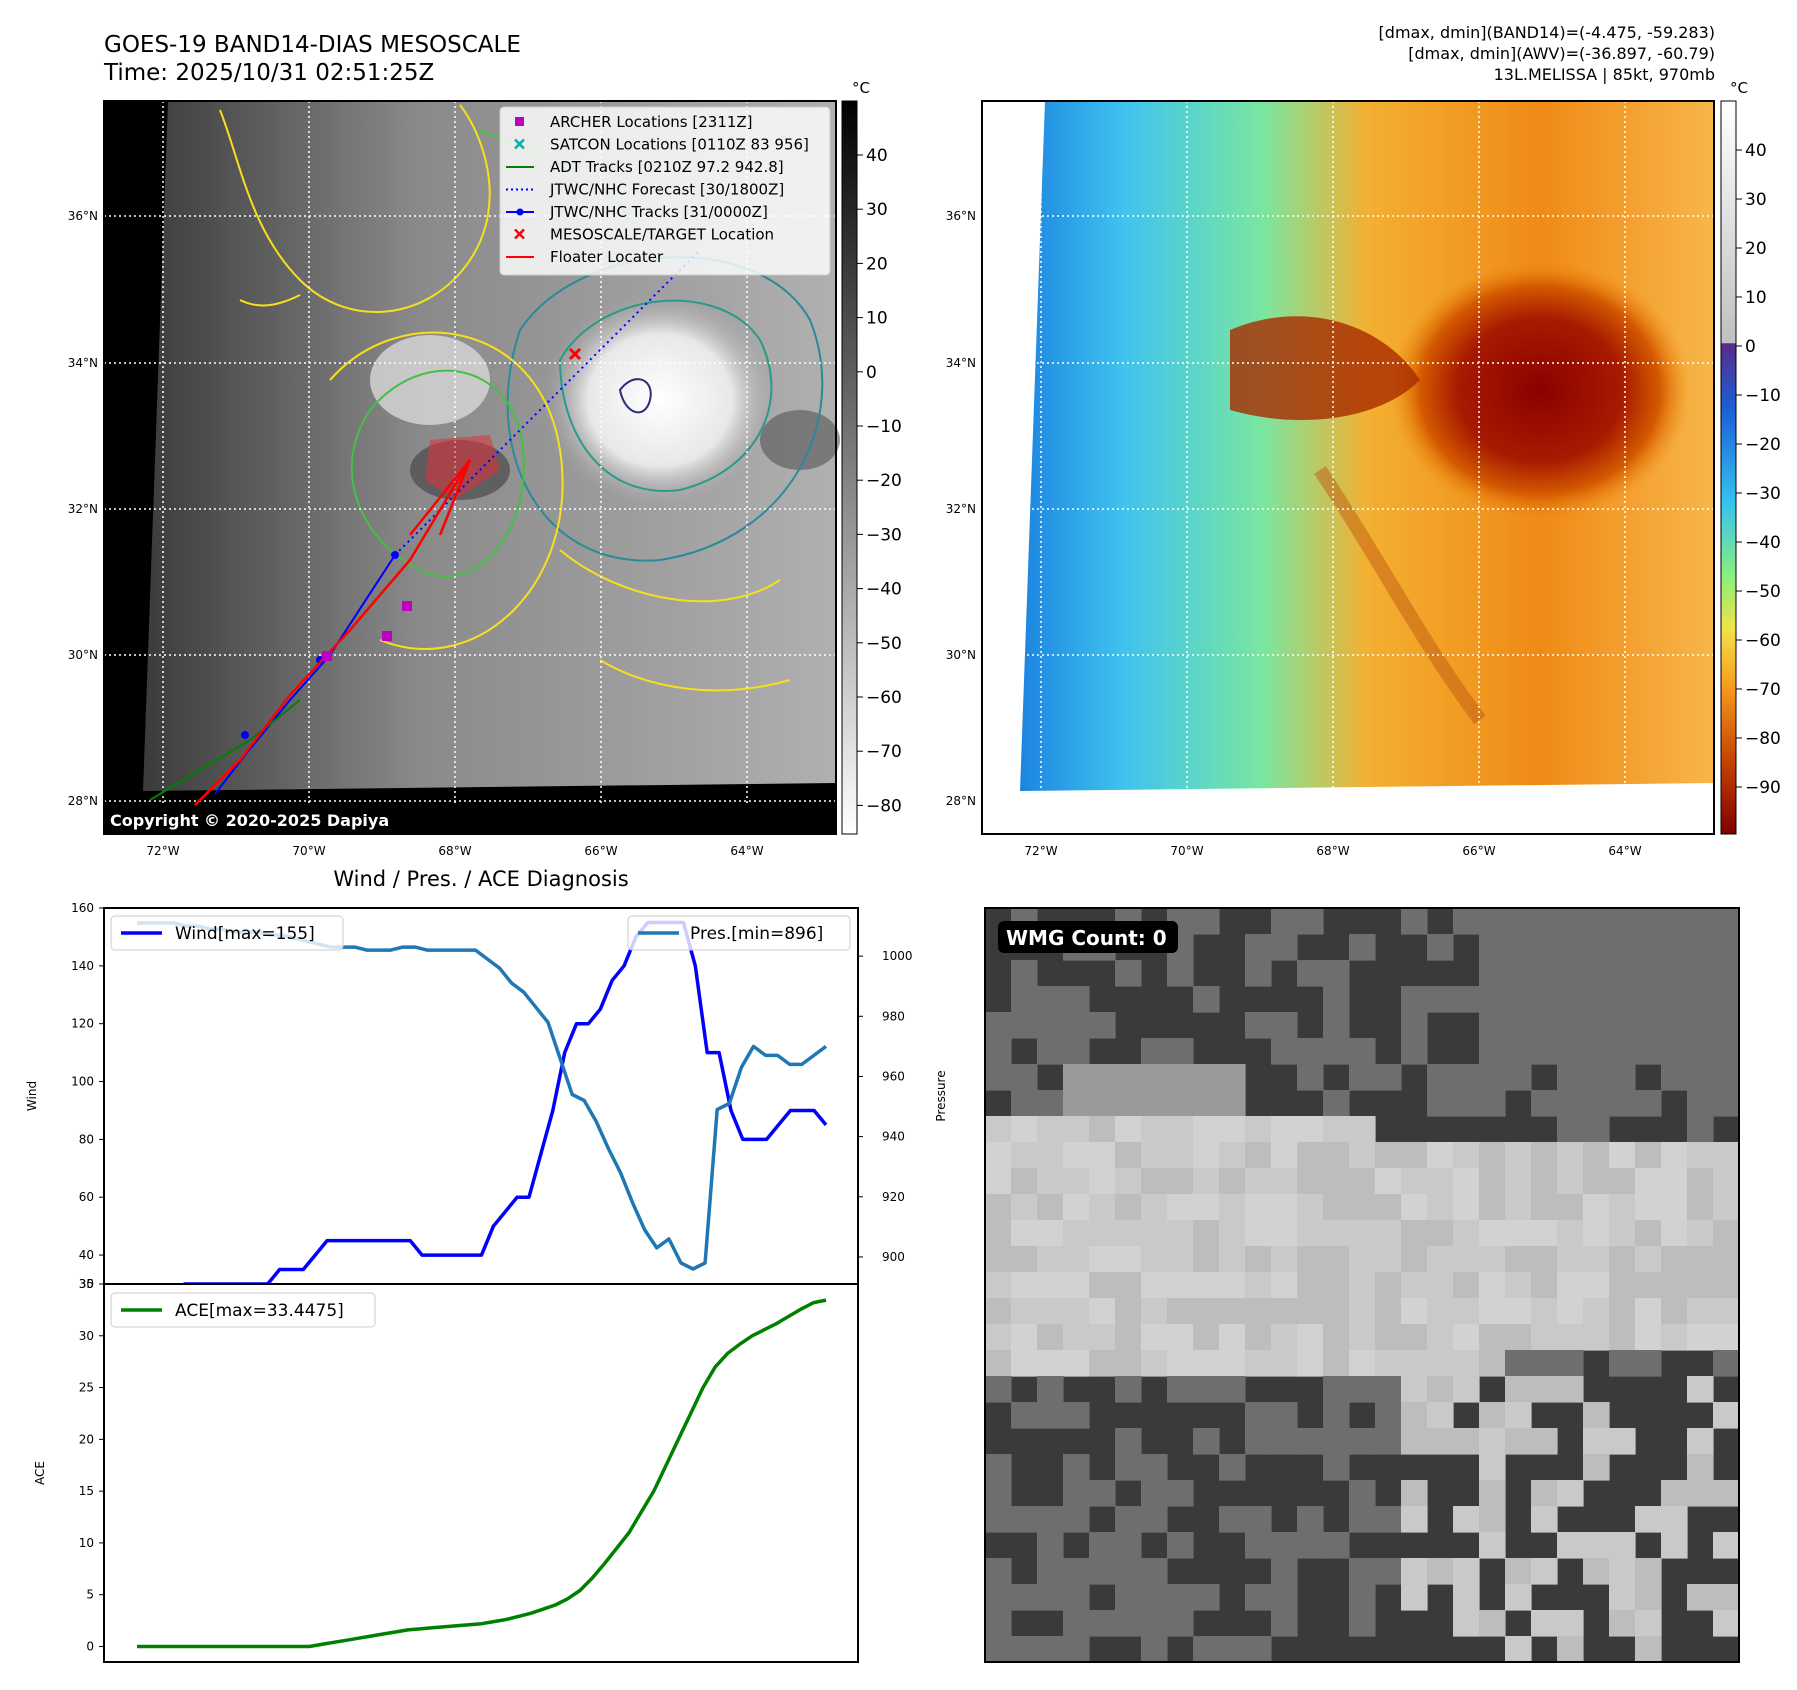 The height and width of the screenshot is (1690, 1797). I want to click on gray-colorbar-tick-label: 0, so click(871, 373).